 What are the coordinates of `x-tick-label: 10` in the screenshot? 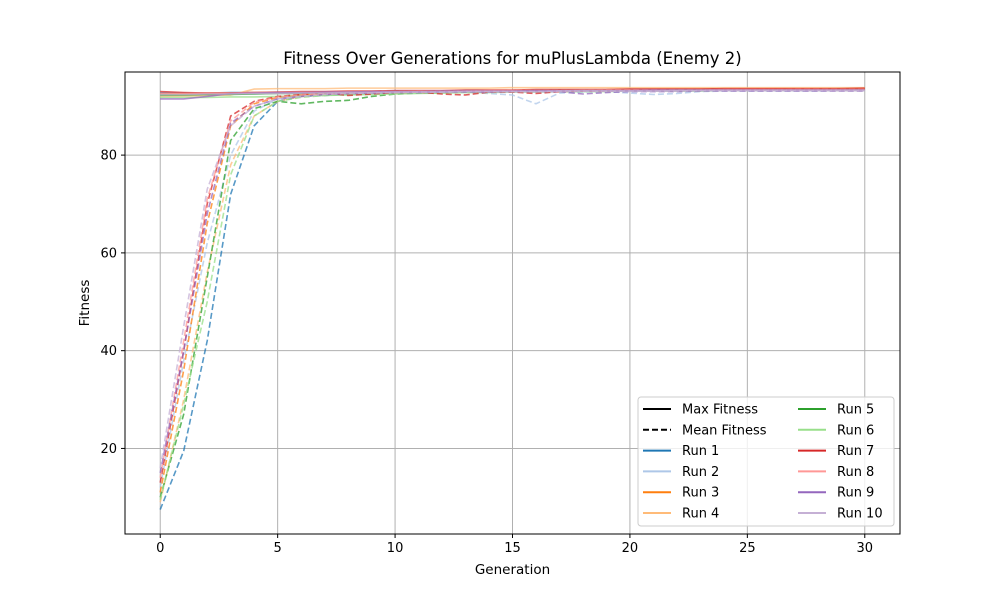 It's located at (395, 548).